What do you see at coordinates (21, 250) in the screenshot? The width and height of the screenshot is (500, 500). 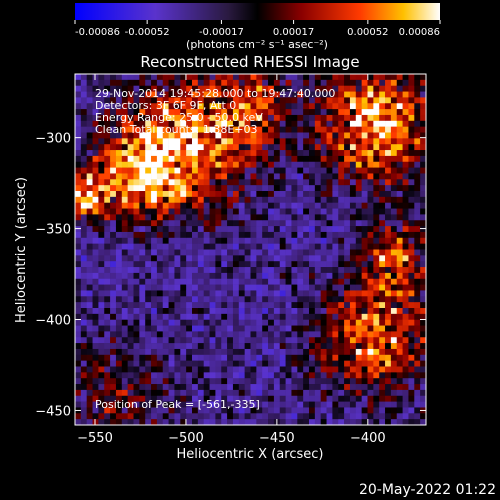 I see `y-axis-label: Heliocentric Y (arcsec)` at bounding box center [21, 250].